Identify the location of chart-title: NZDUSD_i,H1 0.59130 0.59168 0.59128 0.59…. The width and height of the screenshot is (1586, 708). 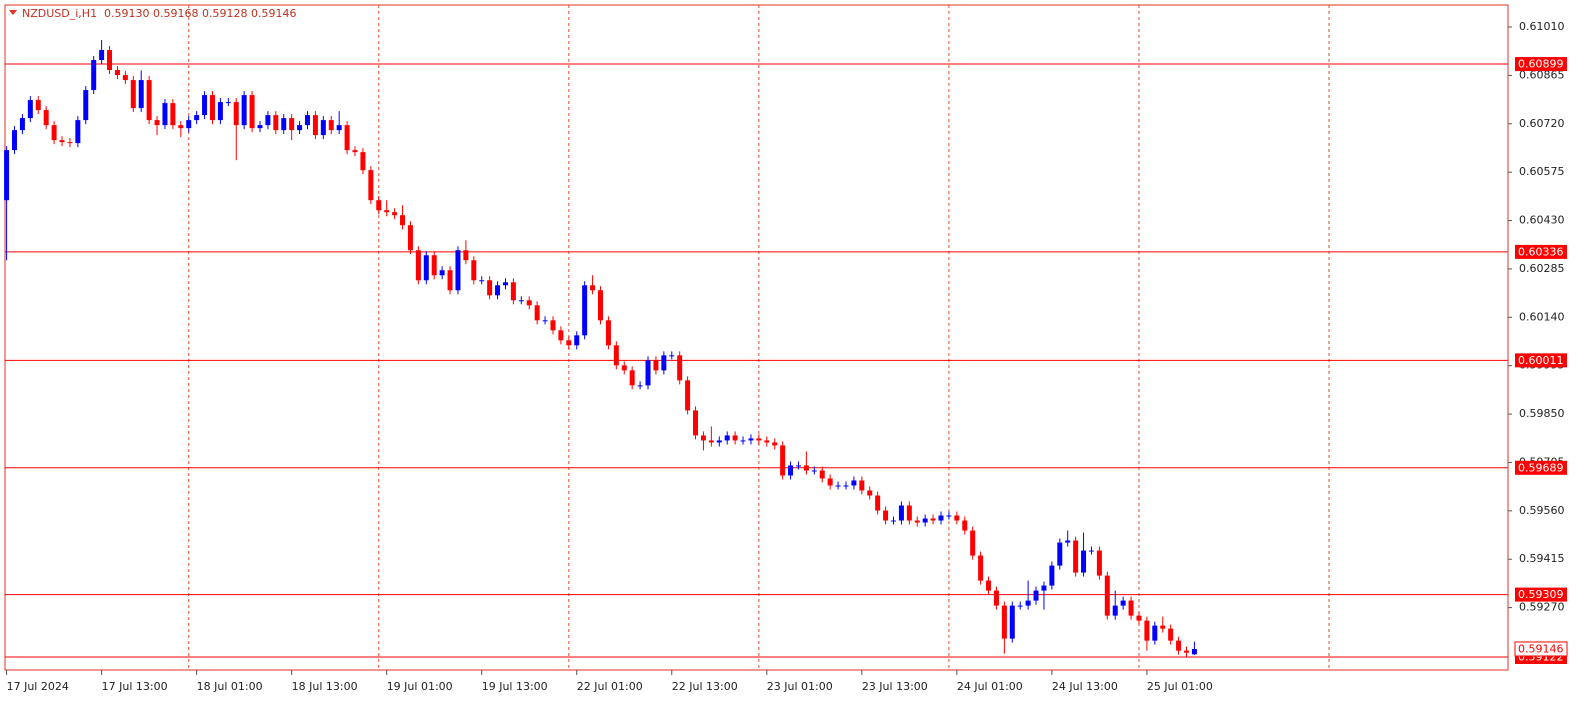
(159, 13).